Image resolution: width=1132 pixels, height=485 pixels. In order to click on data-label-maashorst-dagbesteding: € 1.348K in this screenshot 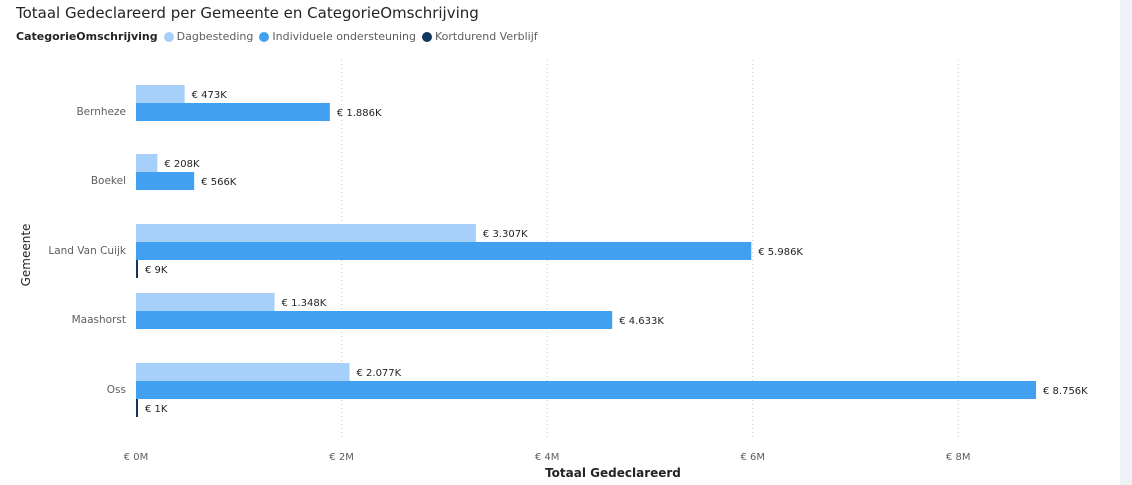, I will do `click(304, 303)`.